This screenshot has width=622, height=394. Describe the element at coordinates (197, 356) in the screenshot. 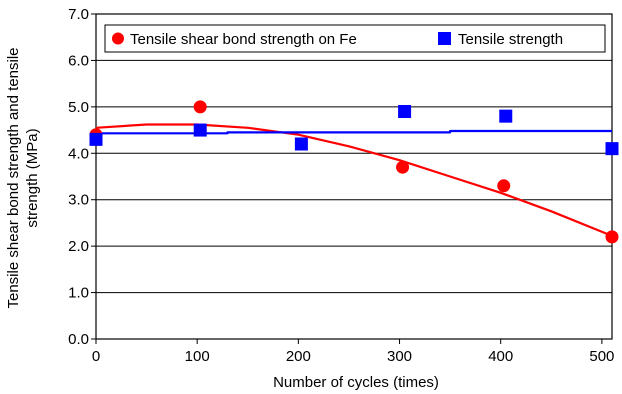

I see `x-tick-label: 100` at that location.